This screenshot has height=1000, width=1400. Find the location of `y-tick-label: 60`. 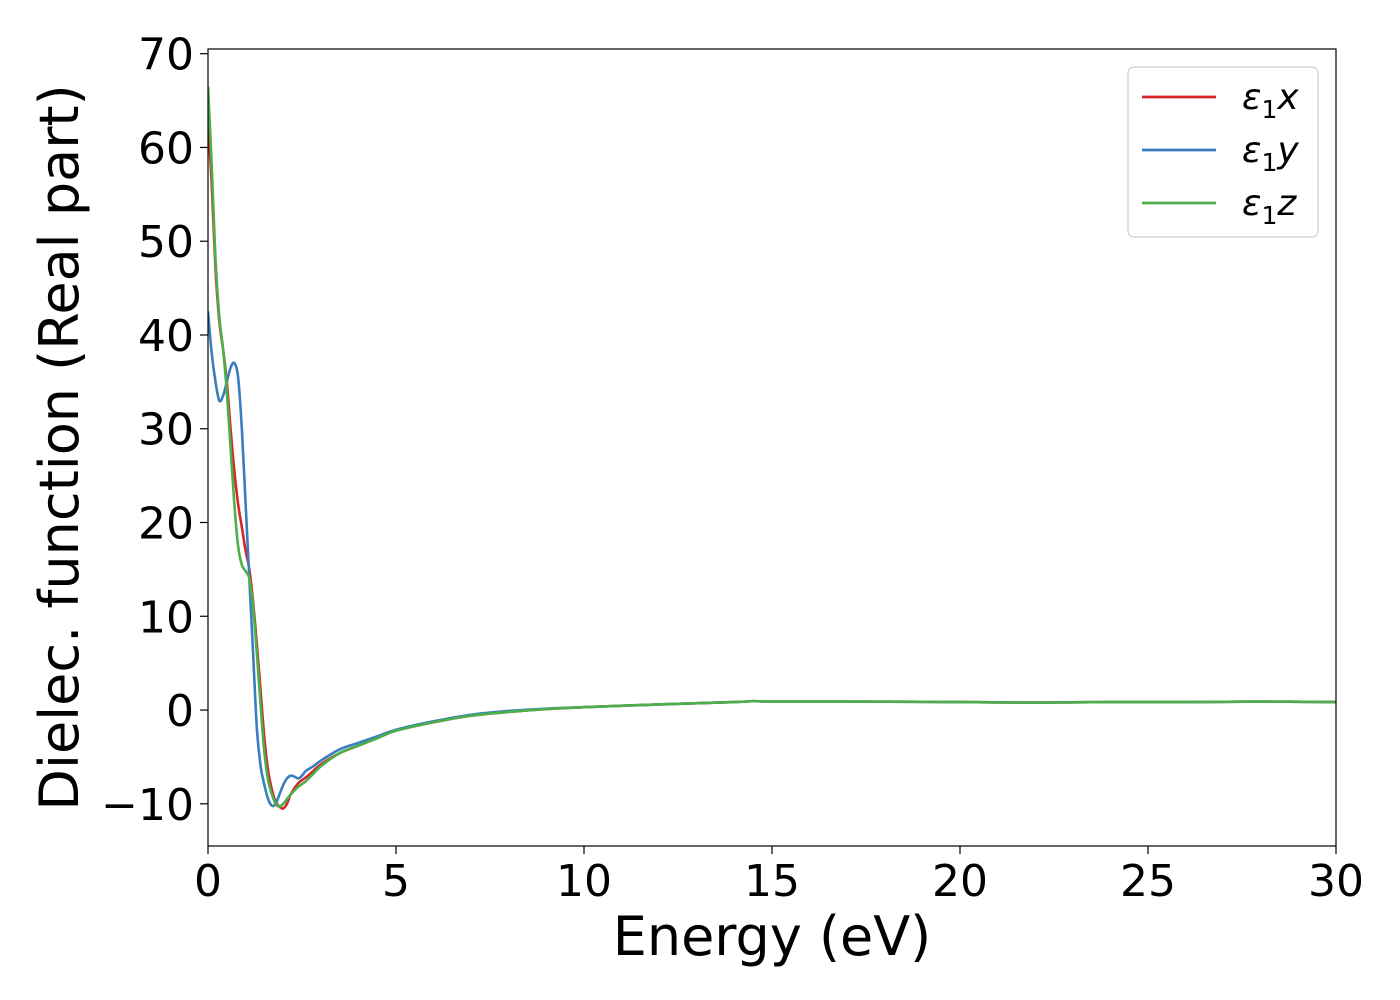

y-tick-label: 60 is located at coordinates (166, 148).